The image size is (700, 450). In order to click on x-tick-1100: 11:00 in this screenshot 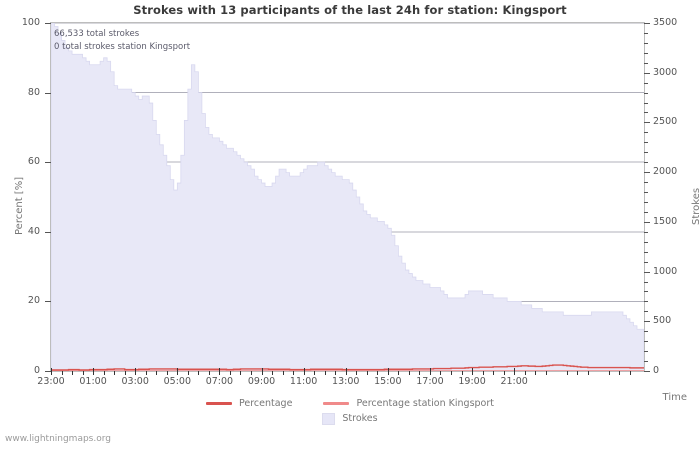, I will do `click(303, 381)`.